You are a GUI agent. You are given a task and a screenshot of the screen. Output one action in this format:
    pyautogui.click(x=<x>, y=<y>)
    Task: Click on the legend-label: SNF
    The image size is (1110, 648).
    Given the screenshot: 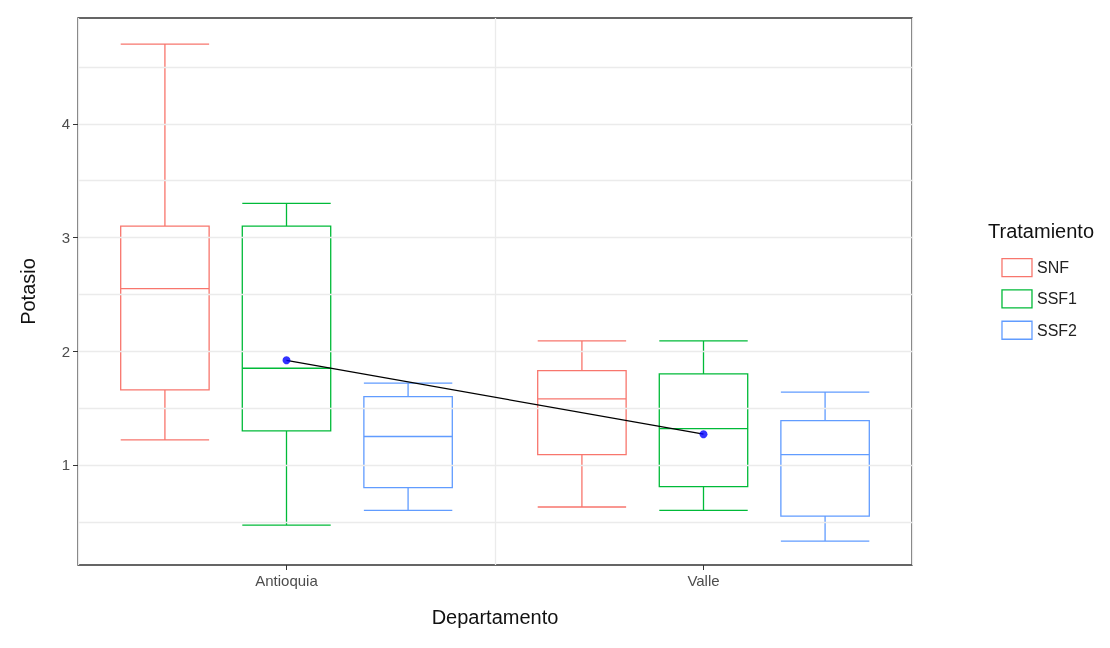 What is the action you would take?
    pyautogui.click(x=1053, y=268)
    